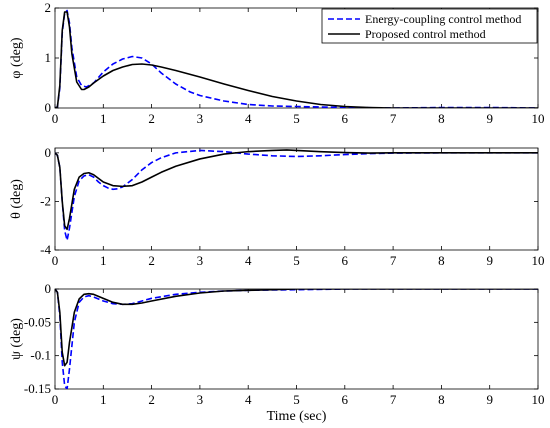 The width and height of the screenshot is (550, 428). What do you see at coordinates (45, 249) in the screenshot?
I see `y-tick-label: -4` at bounding box center [45, 249].